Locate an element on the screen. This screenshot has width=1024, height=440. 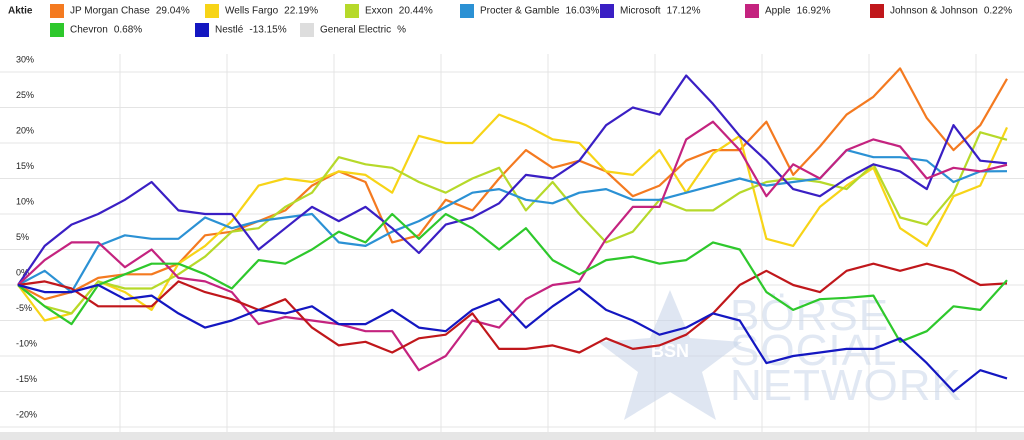
legend-label: Apple is located at coordinates (778, 11).